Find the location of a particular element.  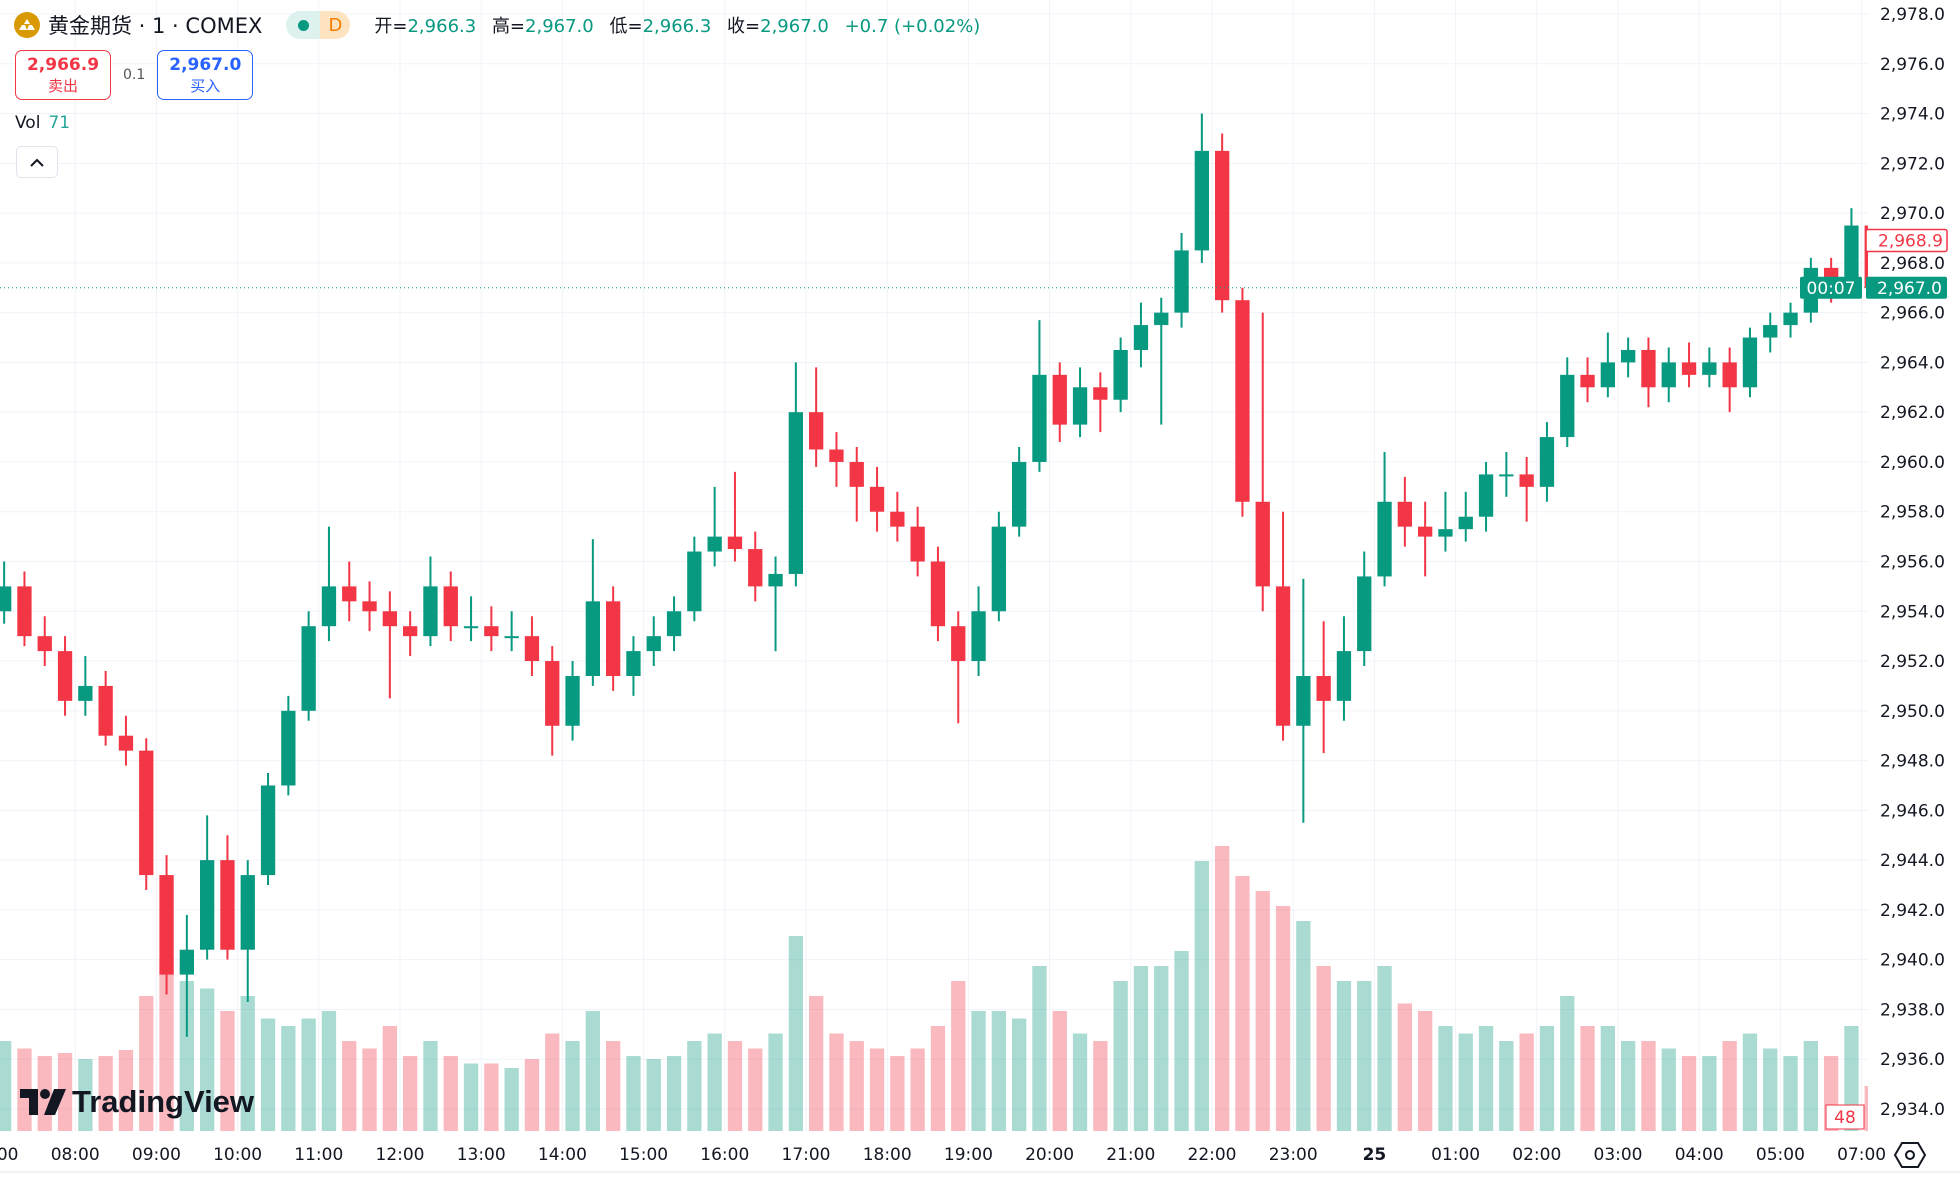

price-tick-label: 2,978.0 is located at coordinates (1912, 15).